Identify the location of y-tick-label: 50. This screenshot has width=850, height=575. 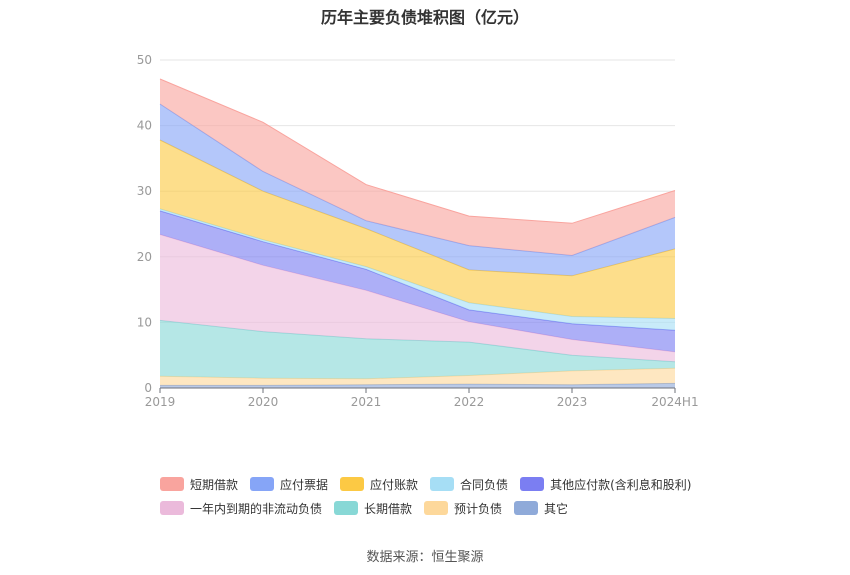
(144, 60).